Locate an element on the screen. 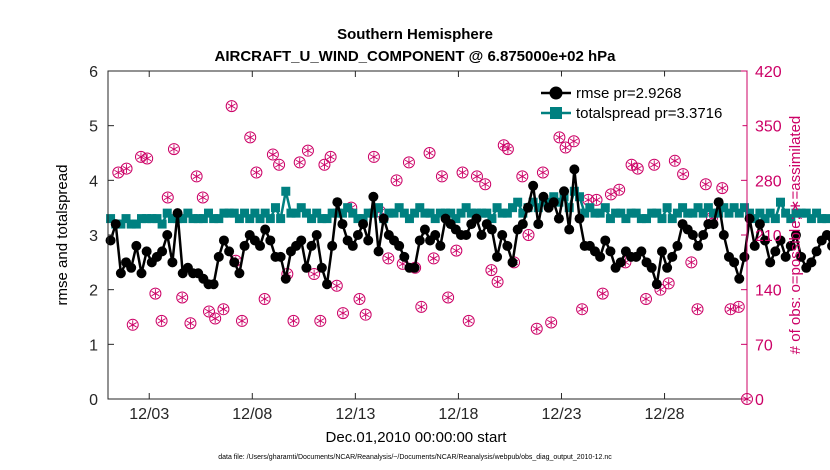  y-tick-label-3: 3 is located at coordinates (93, 236).